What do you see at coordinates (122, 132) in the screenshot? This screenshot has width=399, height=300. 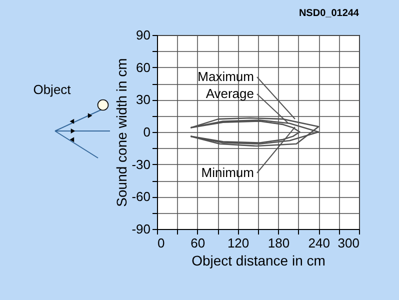 I see `y-axis-title: Sound cone width in cm` at bounding box center [122, 132].